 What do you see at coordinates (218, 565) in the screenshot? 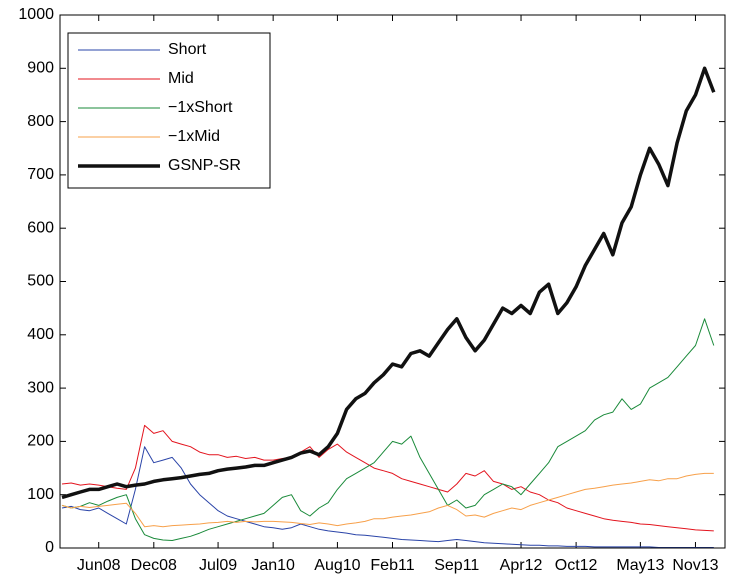
I see `x-tick-label: Jul09` at bounding box center [218, 565].